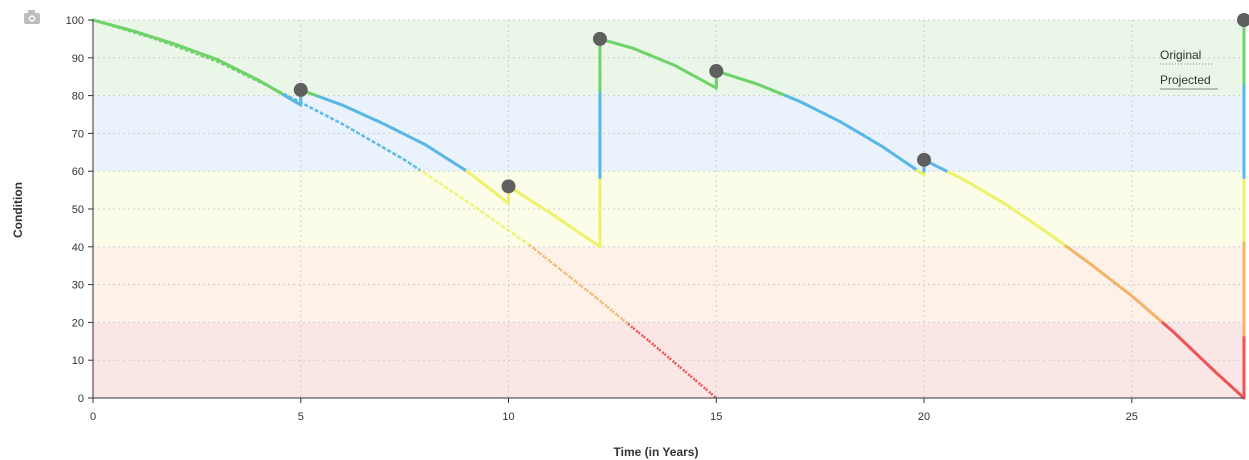 This screenshot has width=1249, height=460. What do you see at coordinates (78, 210) in the screenshot?
I see `y-tick-label-5: 50` at bounding box center [78, 210].